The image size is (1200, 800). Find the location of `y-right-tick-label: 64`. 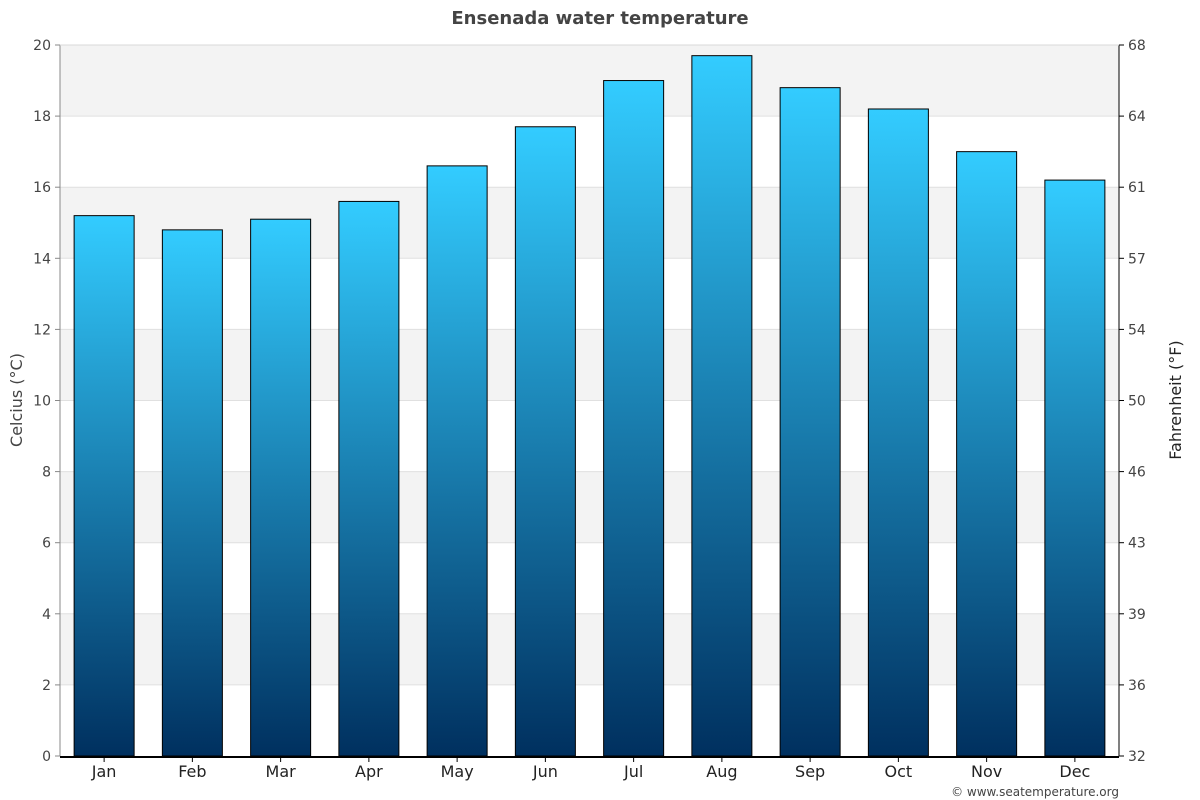

y-right-tick-label: 64 is located at coordinates (1137, 117).